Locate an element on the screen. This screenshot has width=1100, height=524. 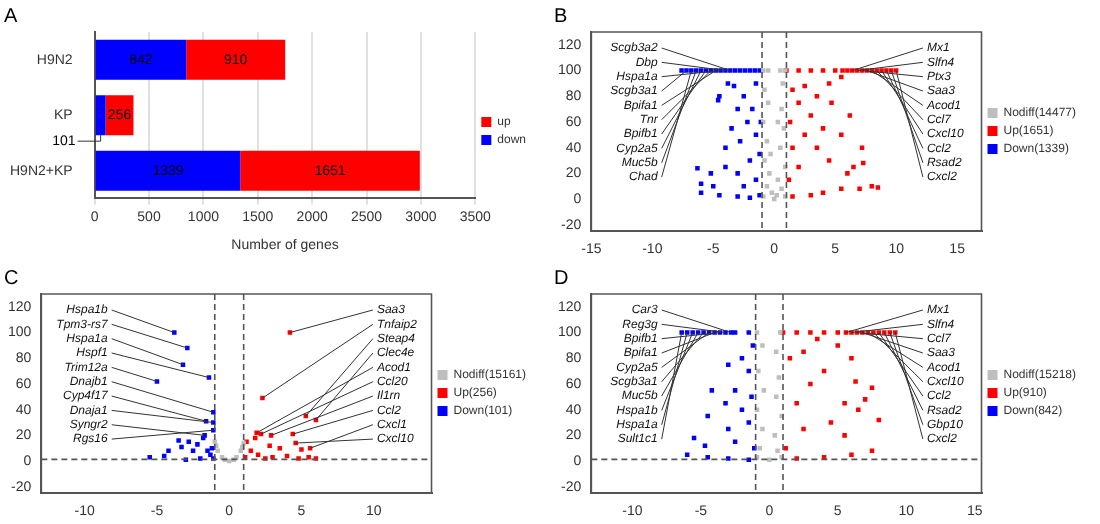
chart-title: D is located at coordinates (561, 278).